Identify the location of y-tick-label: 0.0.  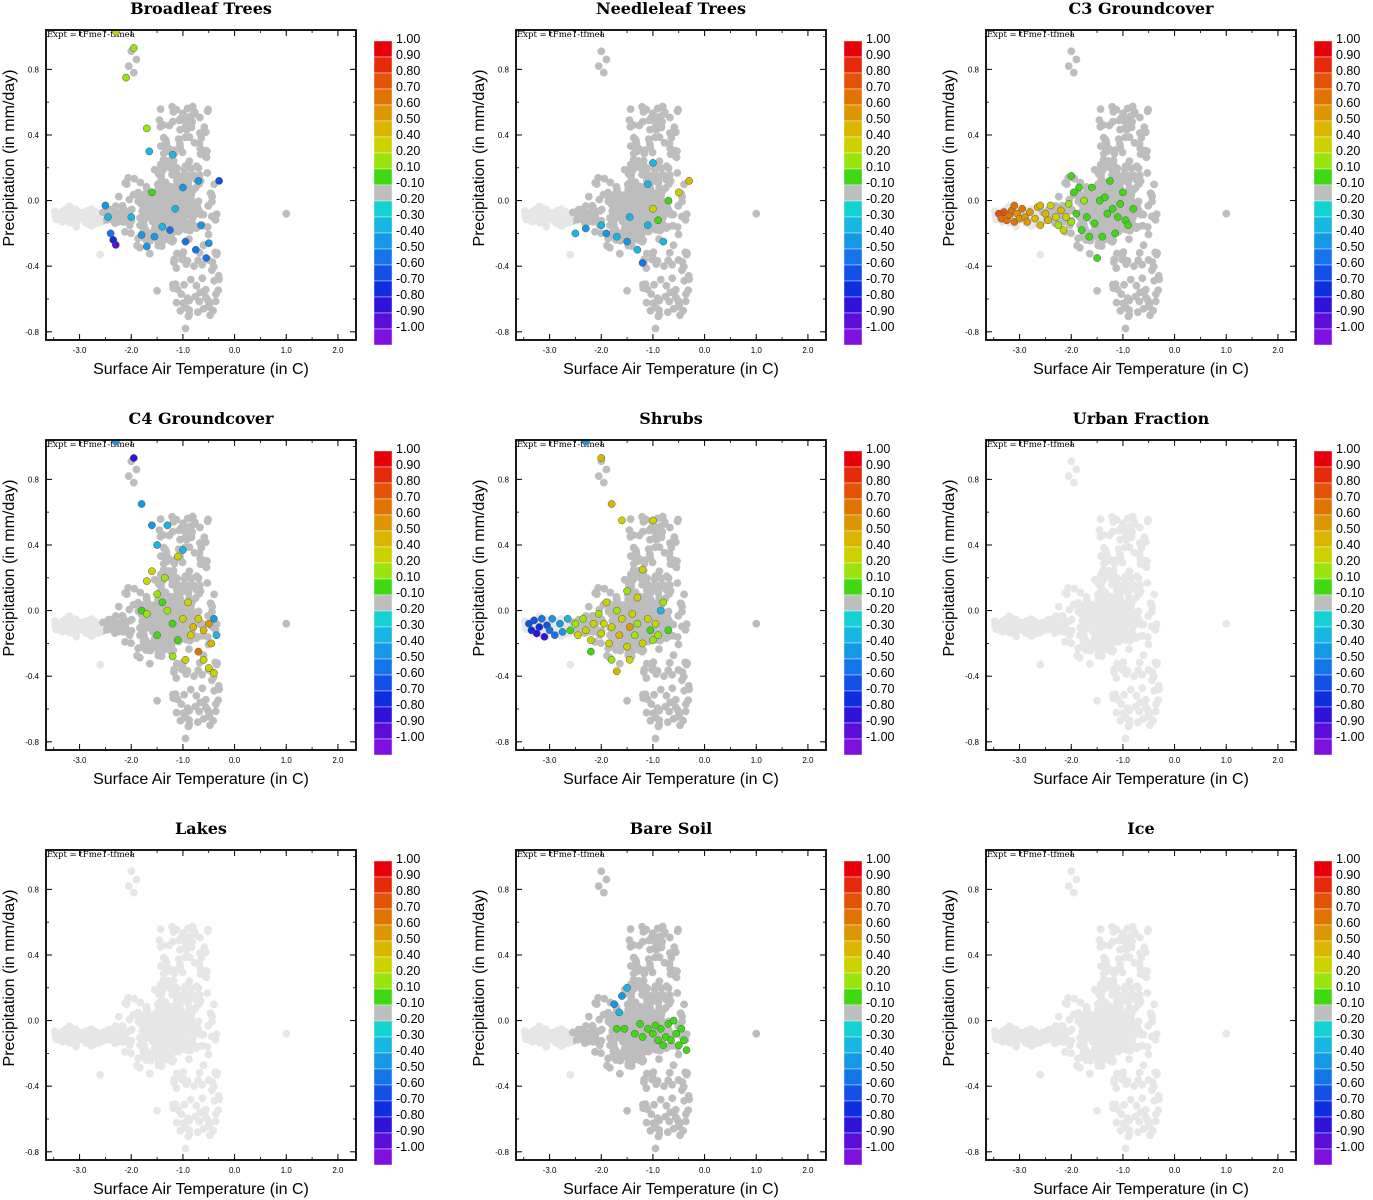
(974, 611).